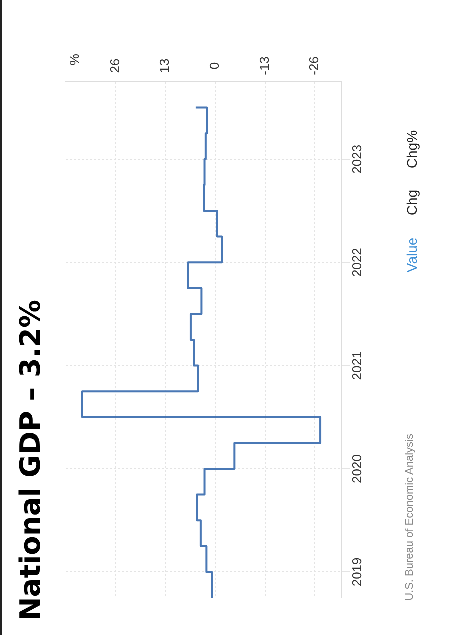 Image resolution: width=466 pixels, height=635 pixels. Describe the element at coordinates (314, 66) in the screenshot. I see `x-tick-label: -26` at that location.